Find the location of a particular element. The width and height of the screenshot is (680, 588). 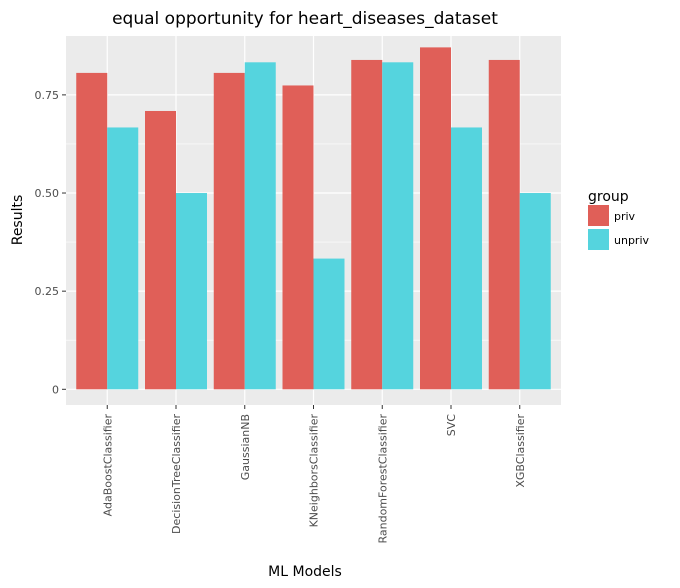

y-tick-label: 0 is located at coordinates (55, 389).